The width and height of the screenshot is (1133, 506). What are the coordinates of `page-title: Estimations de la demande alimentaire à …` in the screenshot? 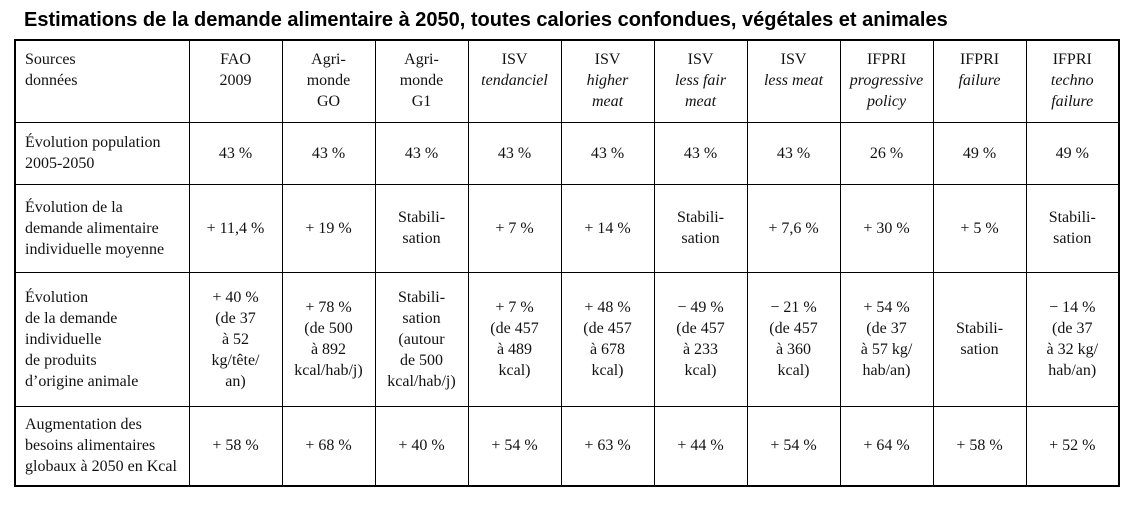 It's located at (486, 20).